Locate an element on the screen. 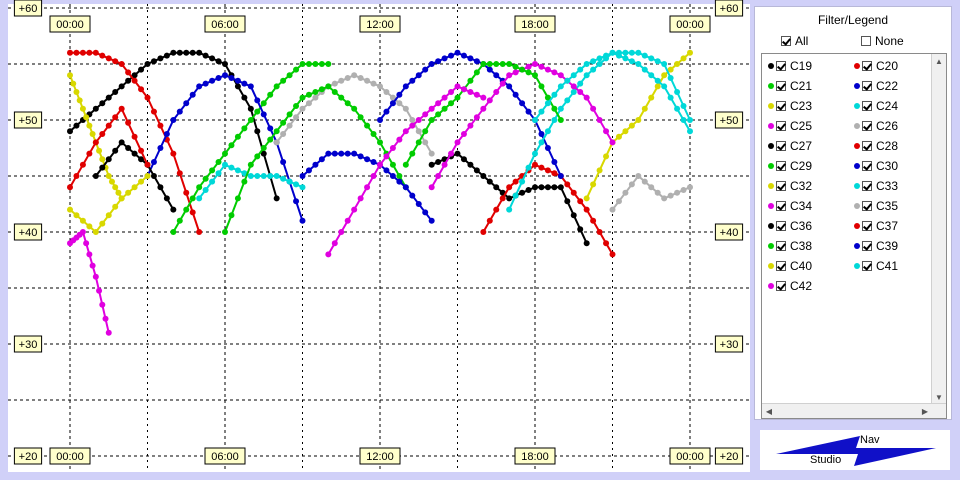 The width and height of the screenshot is (960, 480). legend-item-c32: C32 is located at coordinates (790, 186).